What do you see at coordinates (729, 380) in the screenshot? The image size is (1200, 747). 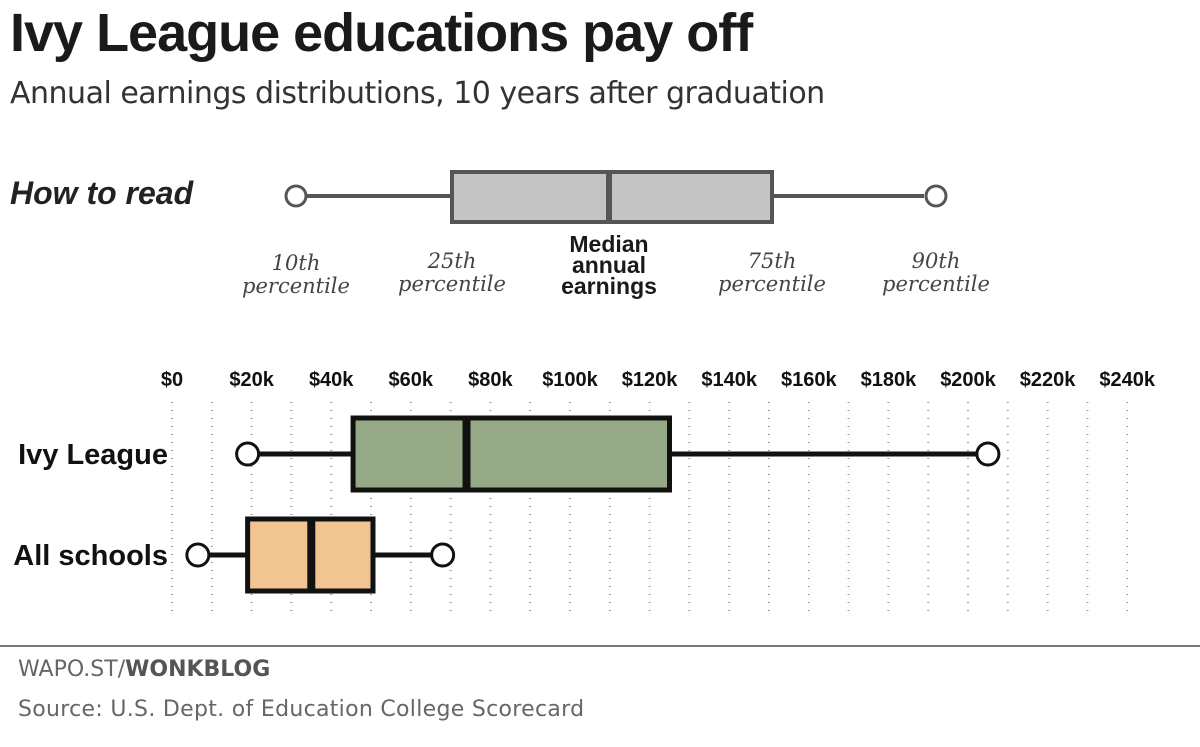 I see `x-tick-label: $140k` at bounding box center [729, 380].